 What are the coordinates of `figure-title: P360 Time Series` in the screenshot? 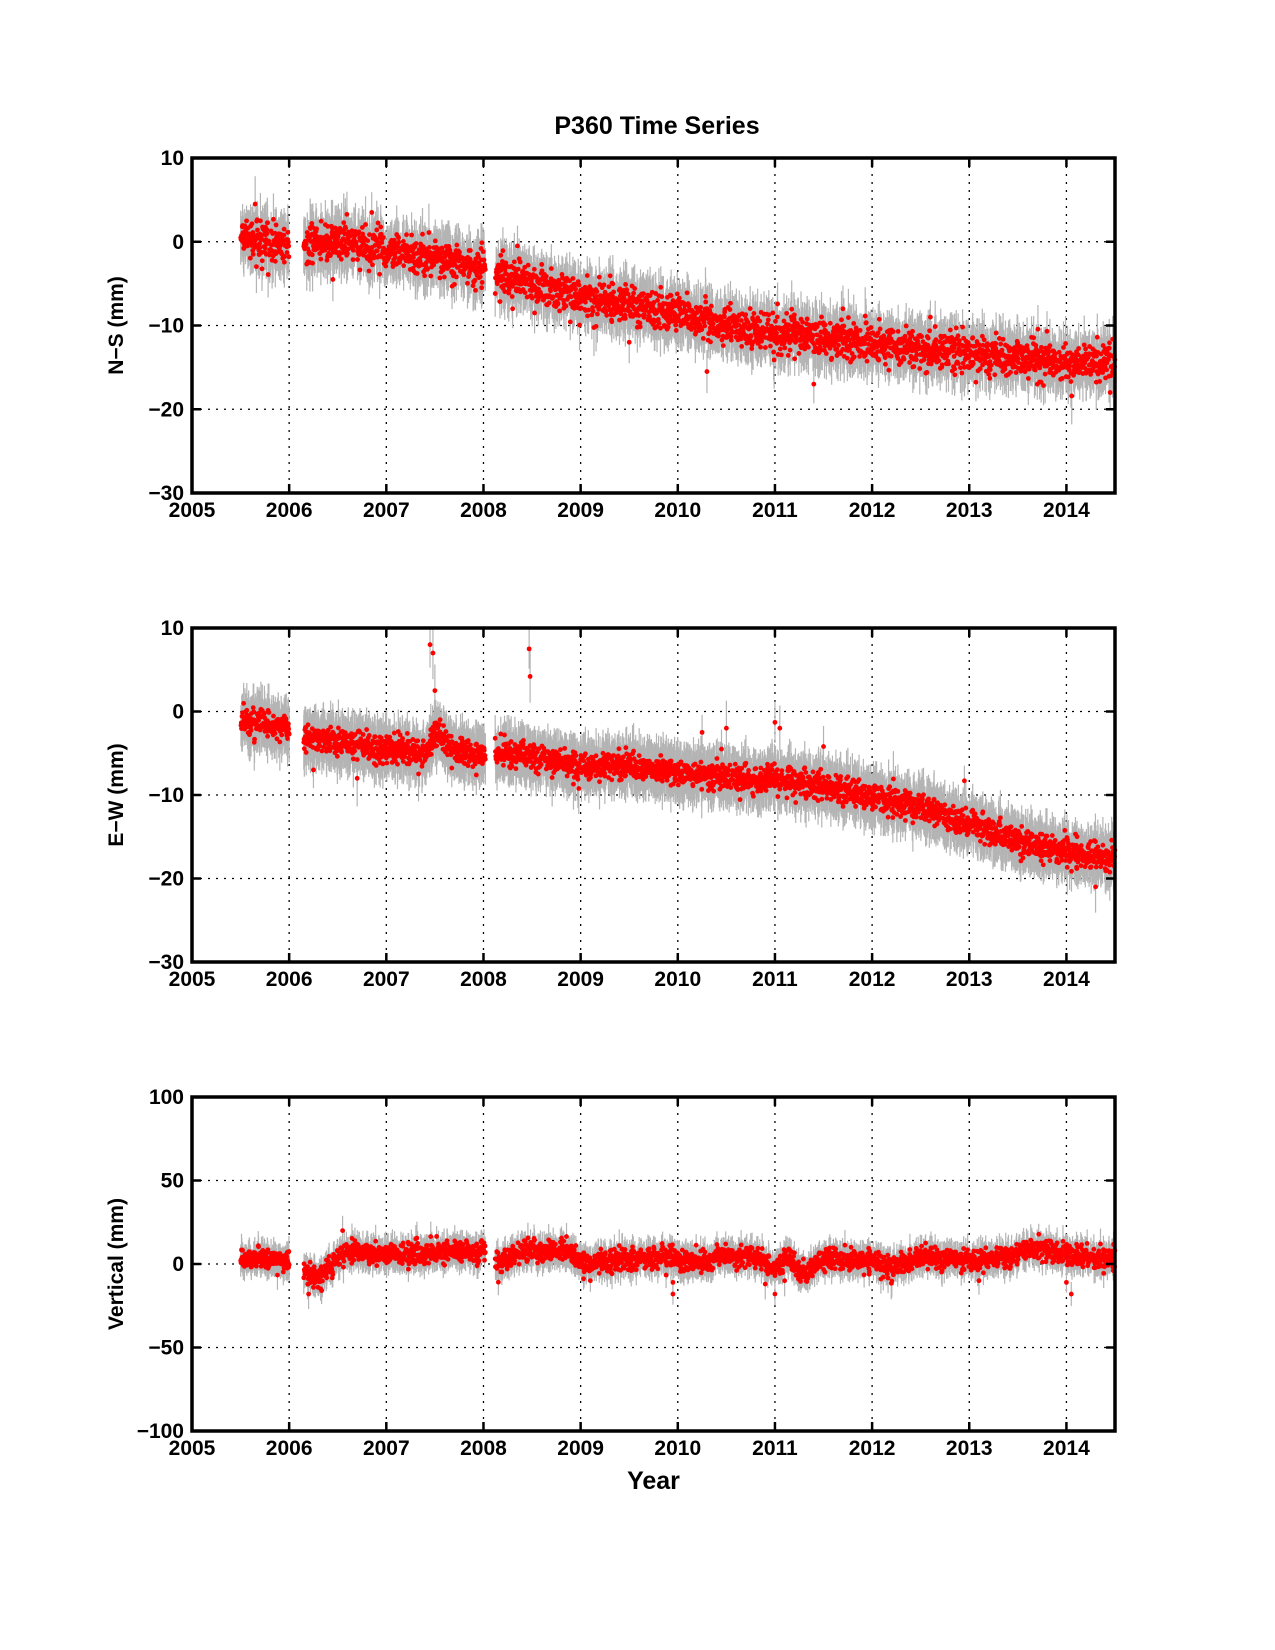 It's located at (656, 126).